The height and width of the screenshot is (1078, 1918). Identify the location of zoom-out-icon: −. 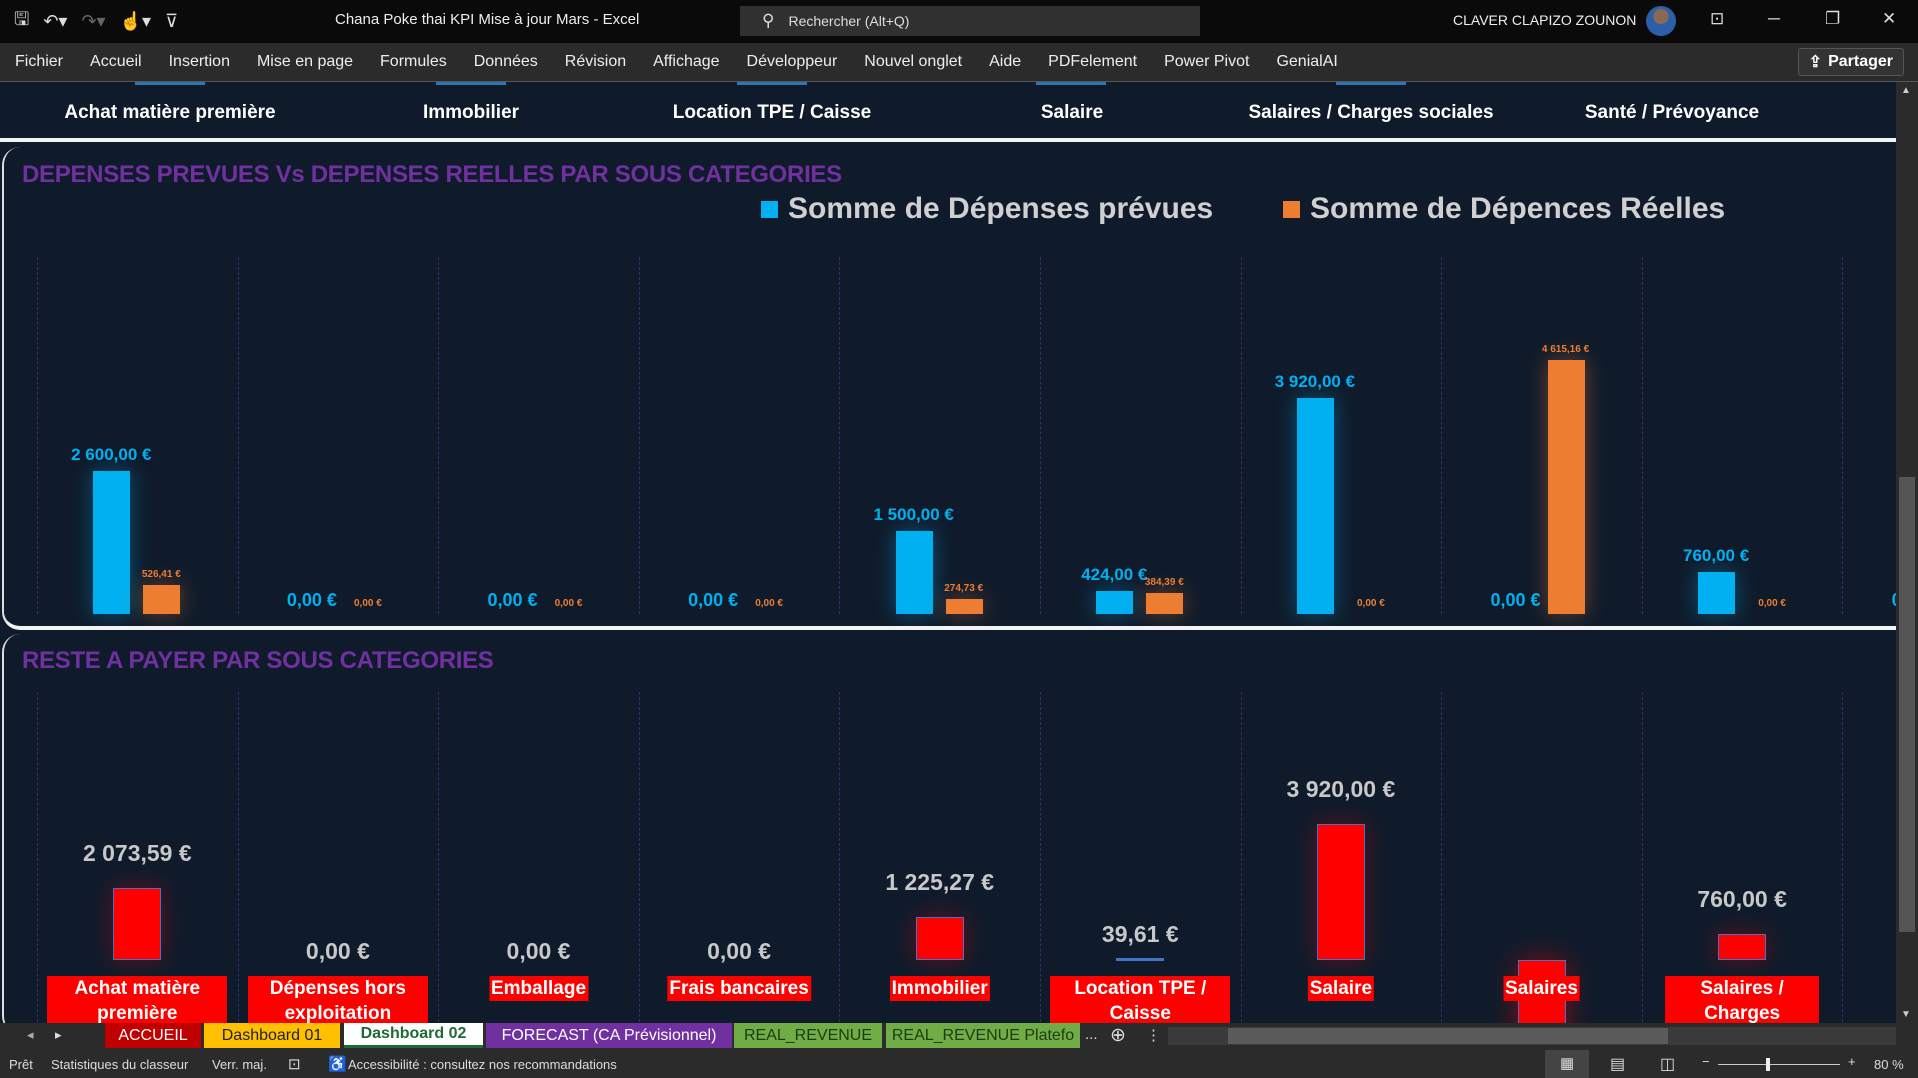
(1706, 1061).